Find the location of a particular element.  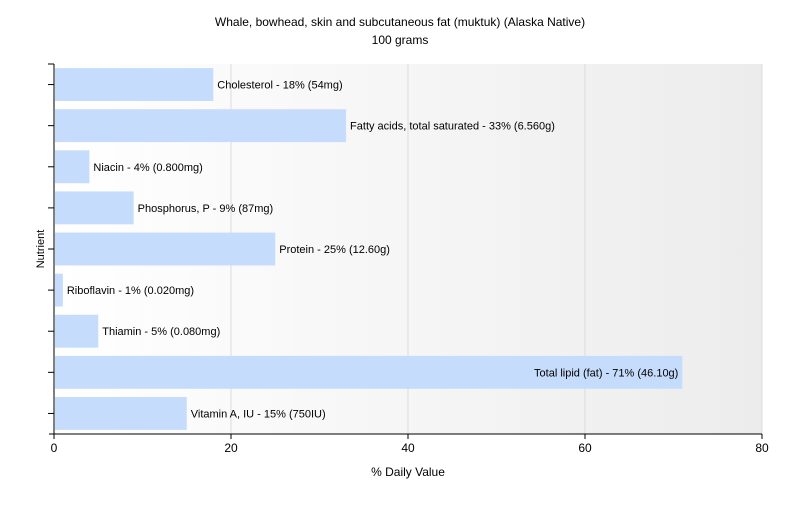

data-label: Vitamin A, IU - 15% (750IU) is located at coordinates (258, 414).